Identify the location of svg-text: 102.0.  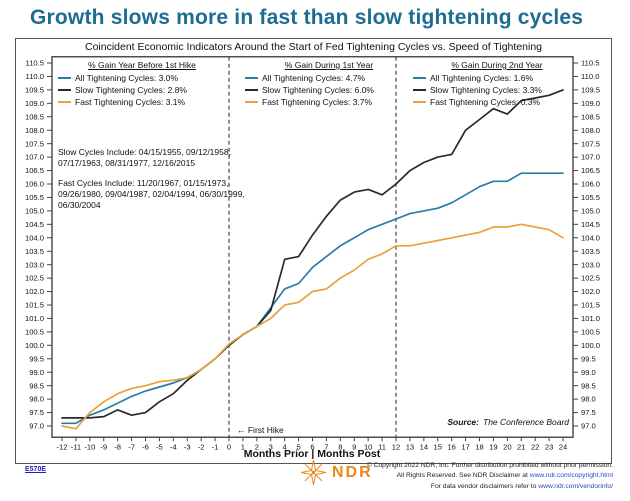
(590, 291).